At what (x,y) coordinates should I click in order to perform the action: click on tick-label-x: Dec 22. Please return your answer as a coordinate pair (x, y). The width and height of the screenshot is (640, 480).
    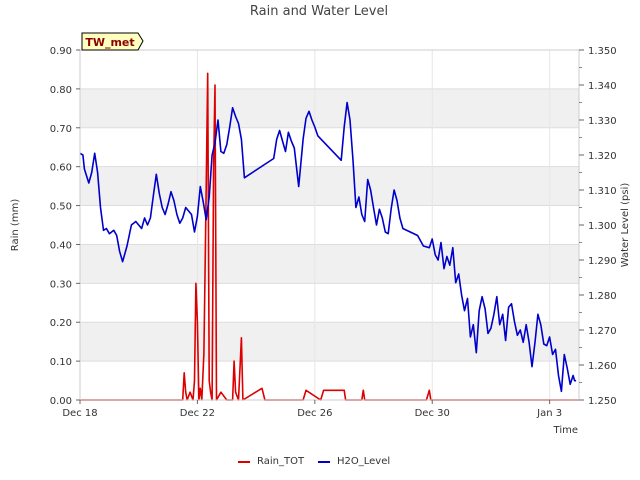
    Looking at the image, I should click on (197, 413).